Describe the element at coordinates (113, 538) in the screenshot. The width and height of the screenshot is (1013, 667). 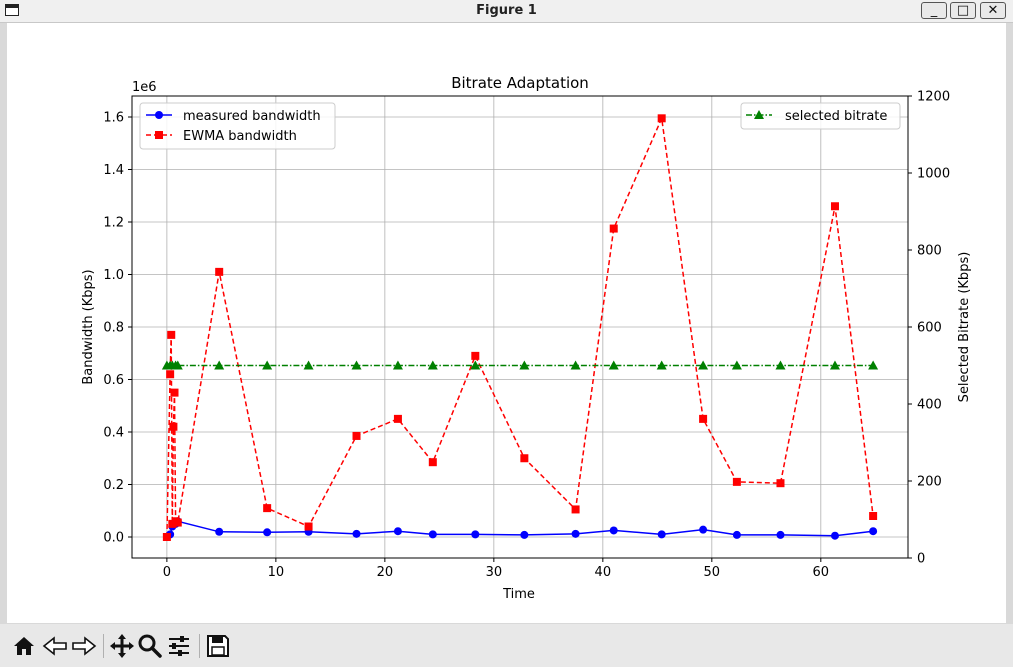
I see `y-tick-label: 0.0` at that location.